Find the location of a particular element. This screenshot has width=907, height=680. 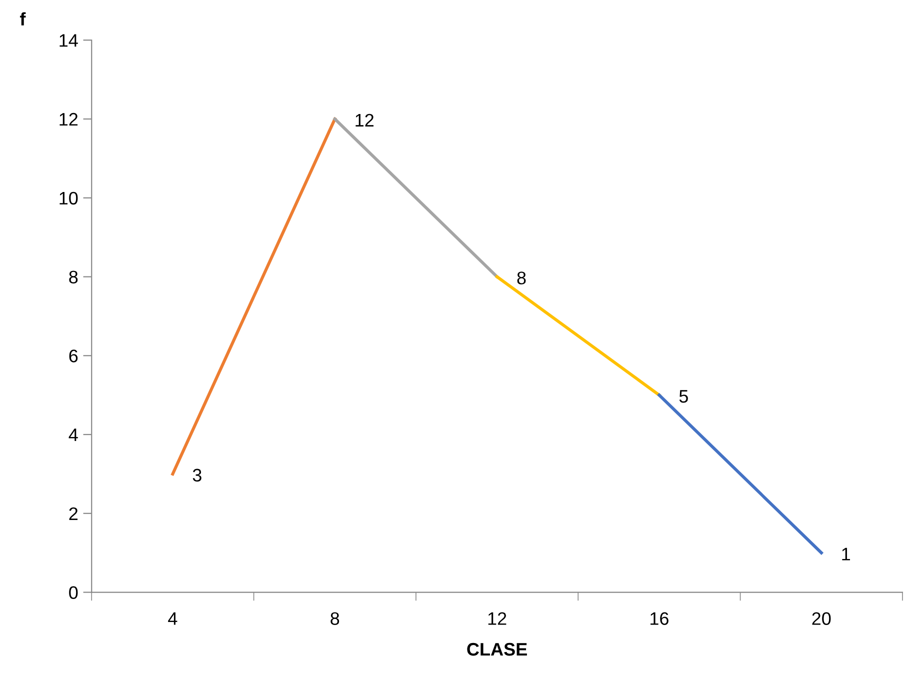

y-tick-label: 10 is located at coordinates (69, 198).